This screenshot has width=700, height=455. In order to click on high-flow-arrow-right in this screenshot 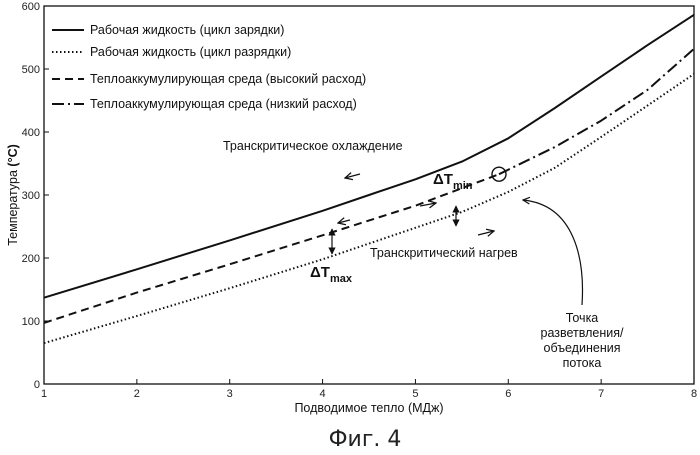, I will do `click(427, 204)`.